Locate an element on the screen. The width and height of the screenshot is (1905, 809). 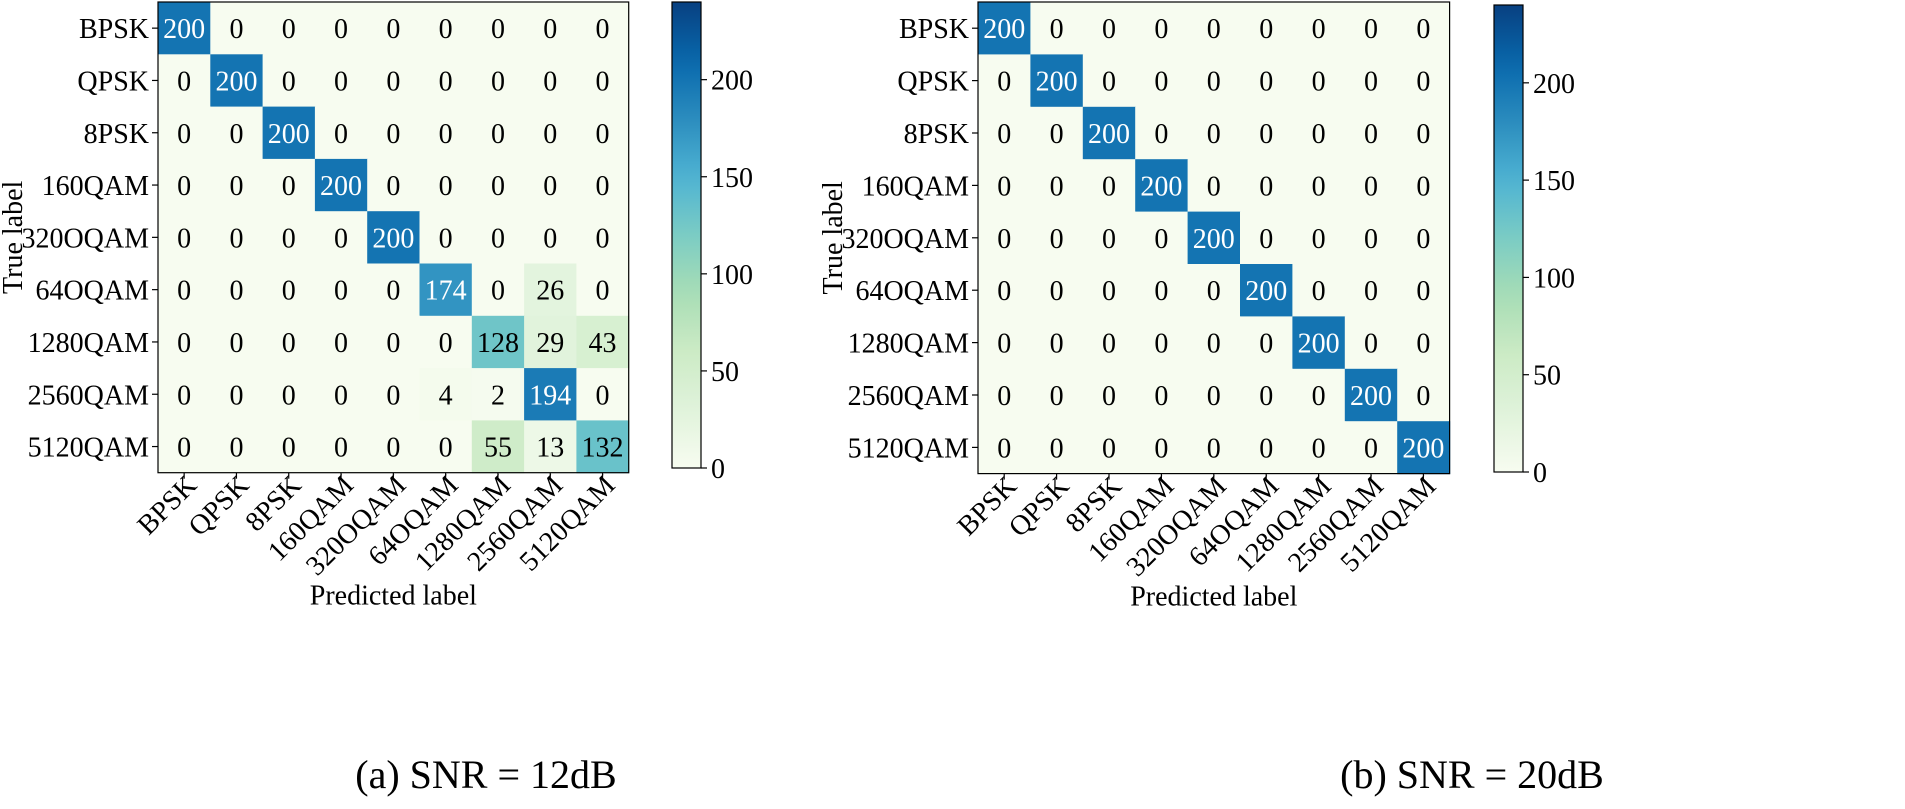
y-tick-label: 320OQAM is located at coordinates (85, 238).